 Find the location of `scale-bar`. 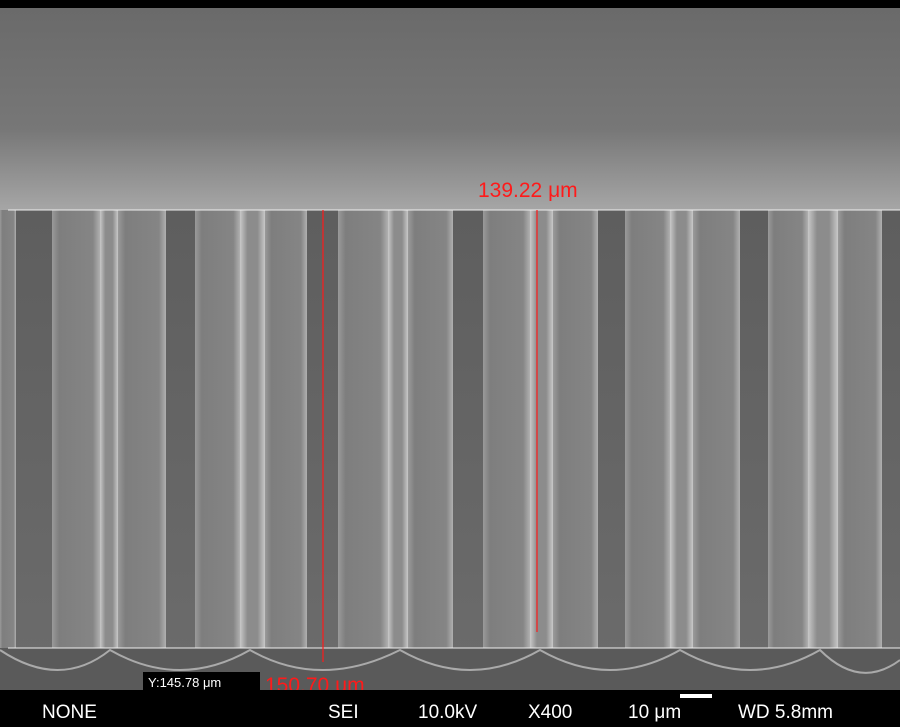

scale-bar is located at coordinates (696, 696).